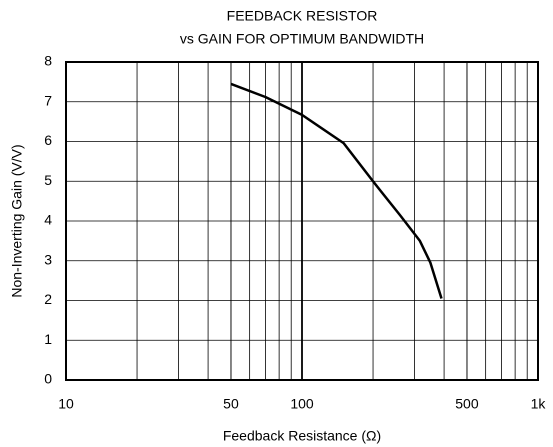 The image size is (553, 447). What do you see at coordinates (66, 404) in the screenshot?
I see `x-tick-label: 10` at bounding box center [66, 404].